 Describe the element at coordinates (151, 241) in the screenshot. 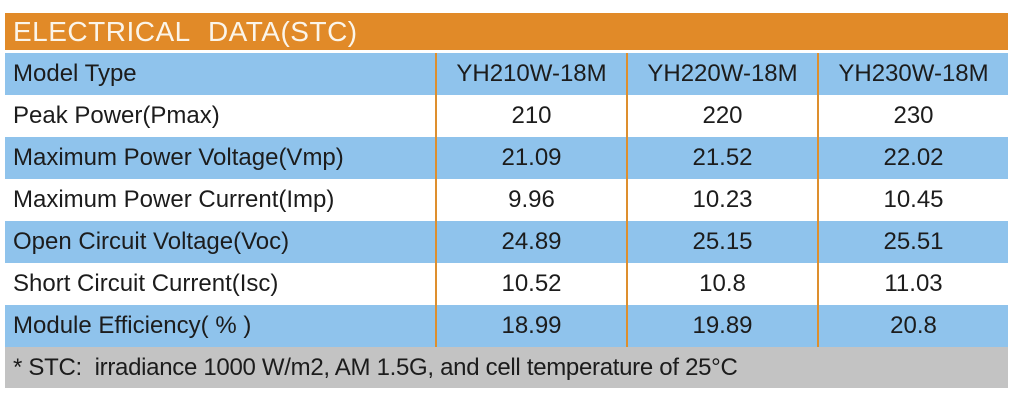

I see `table-row-3-label: Open Circuit Voltage(Voc)` at that location.